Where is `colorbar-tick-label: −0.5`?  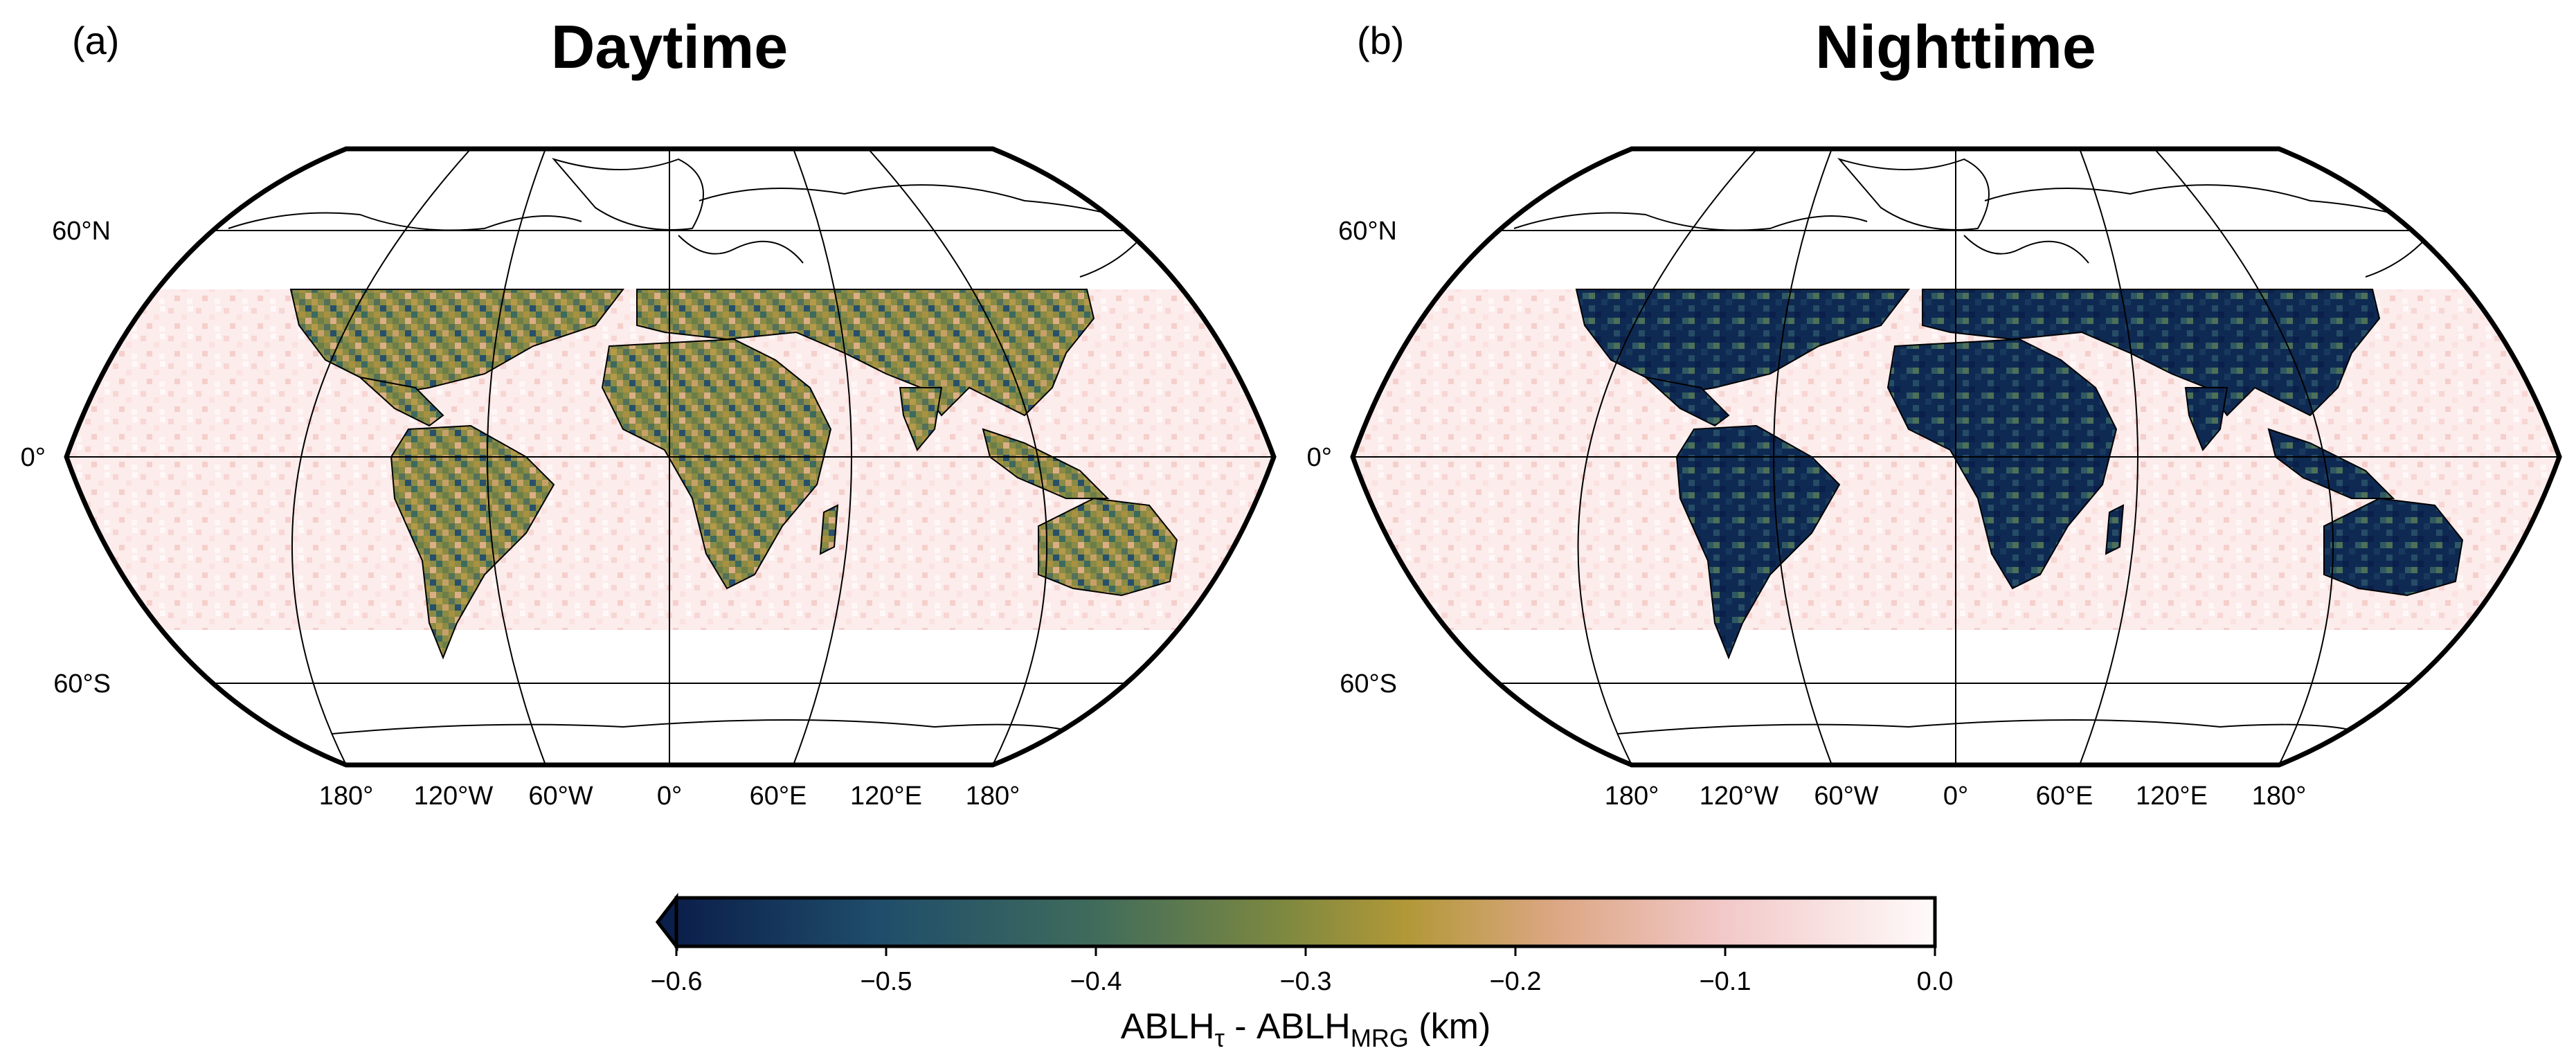 colorbar-tick-label: −0.5 is located at coordinates (886, 981).